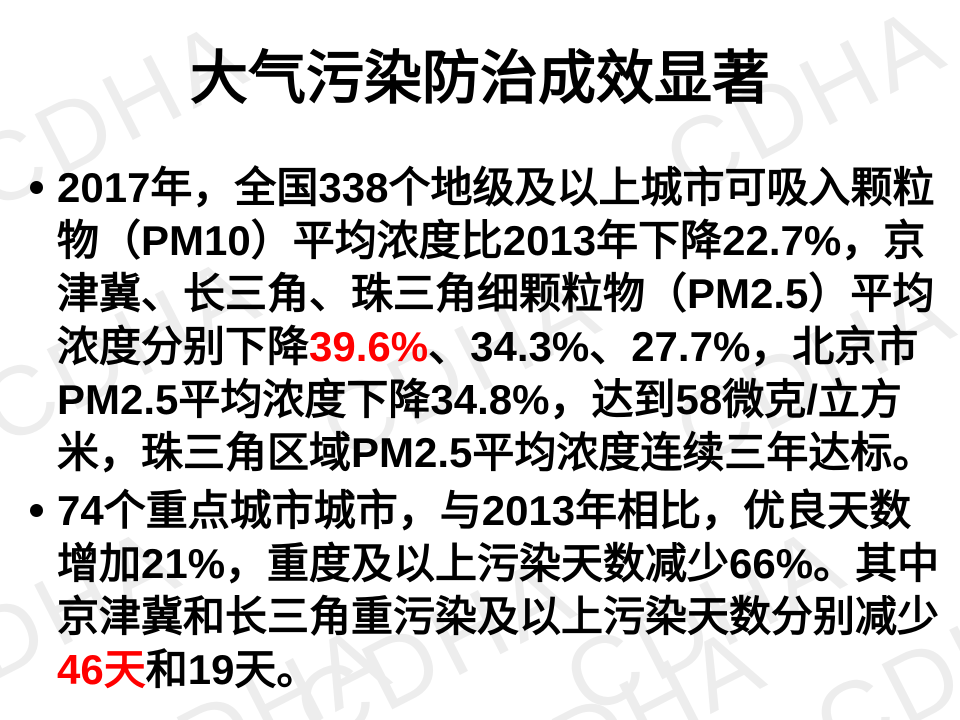 This screenshot has width=960, height=720. What do you see at coordinates (479, 78) in the screenshot?
I see `slide-title: 大气污染防治成效显著` at bounding box center [479, 78].